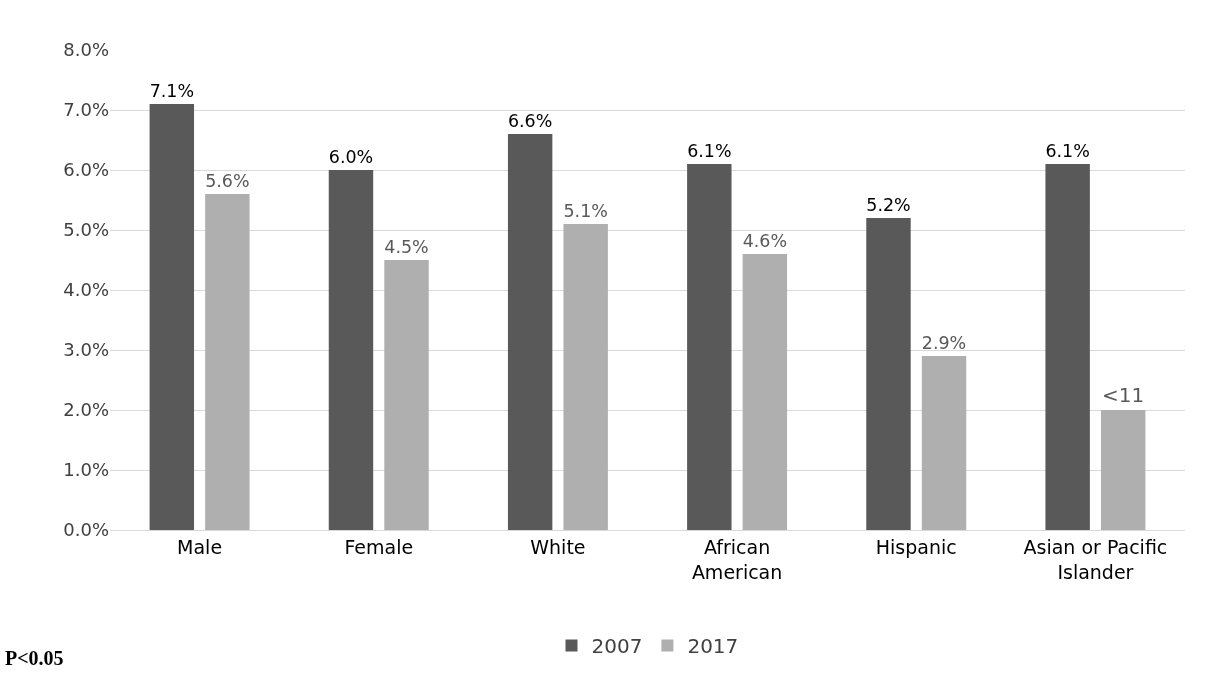 Image resolution: width=1205 pixels, height=677 pixels. Describe the element at coordinates (34, 658) in the screenshot. I see `text: P<0.05` at that location.